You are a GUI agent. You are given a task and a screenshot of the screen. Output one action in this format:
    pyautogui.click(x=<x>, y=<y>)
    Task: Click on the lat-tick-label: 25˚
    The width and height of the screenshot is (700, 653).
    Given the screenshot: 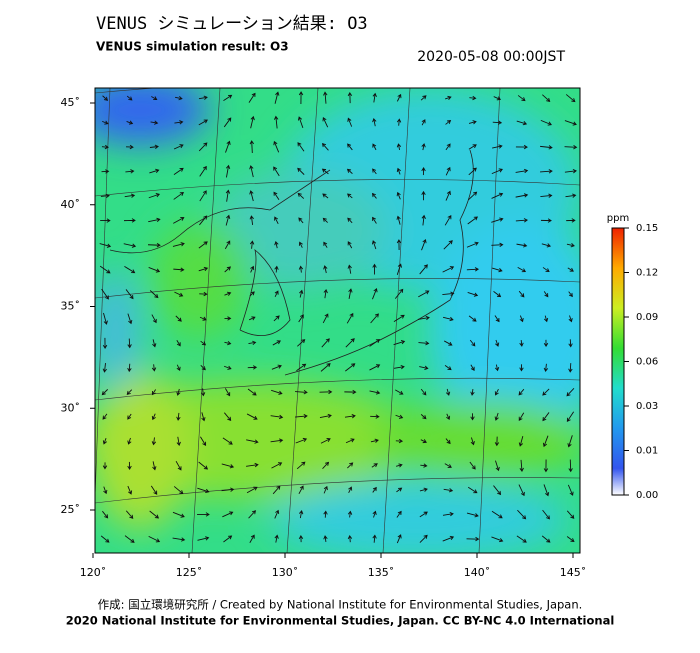 What is the action you would take?
    pyautogui.click(x=71, y=509)
    